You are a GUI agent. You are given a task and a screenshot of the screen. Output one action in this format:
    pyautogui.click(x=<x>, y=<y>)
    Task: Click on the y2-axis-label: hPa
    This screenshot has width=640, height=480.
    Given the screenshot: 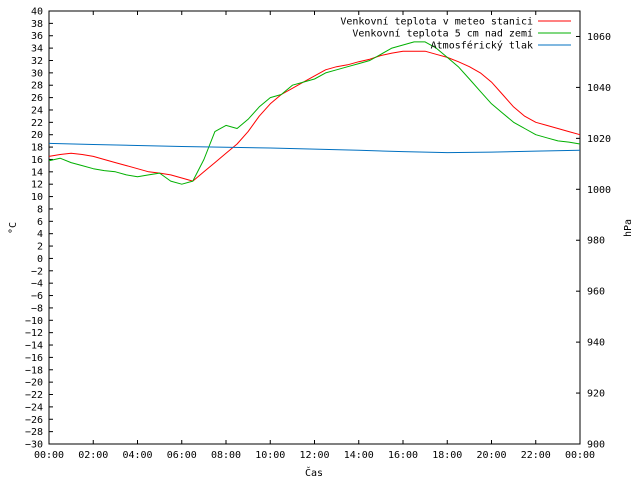 What is the action you would take?
    pyautogui.click(x=628, y=228)
    